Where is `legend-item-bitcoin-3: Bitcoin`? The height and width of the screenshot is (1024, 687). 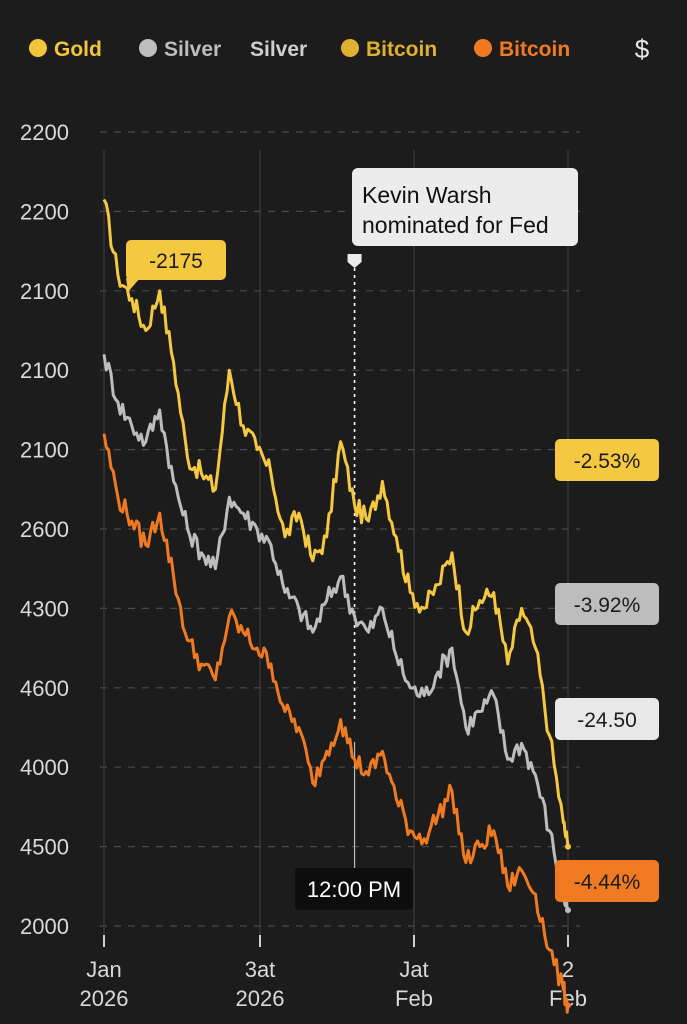 legend-item-bitcoin-3: Bitcoin is located at coordinates (389, 49).